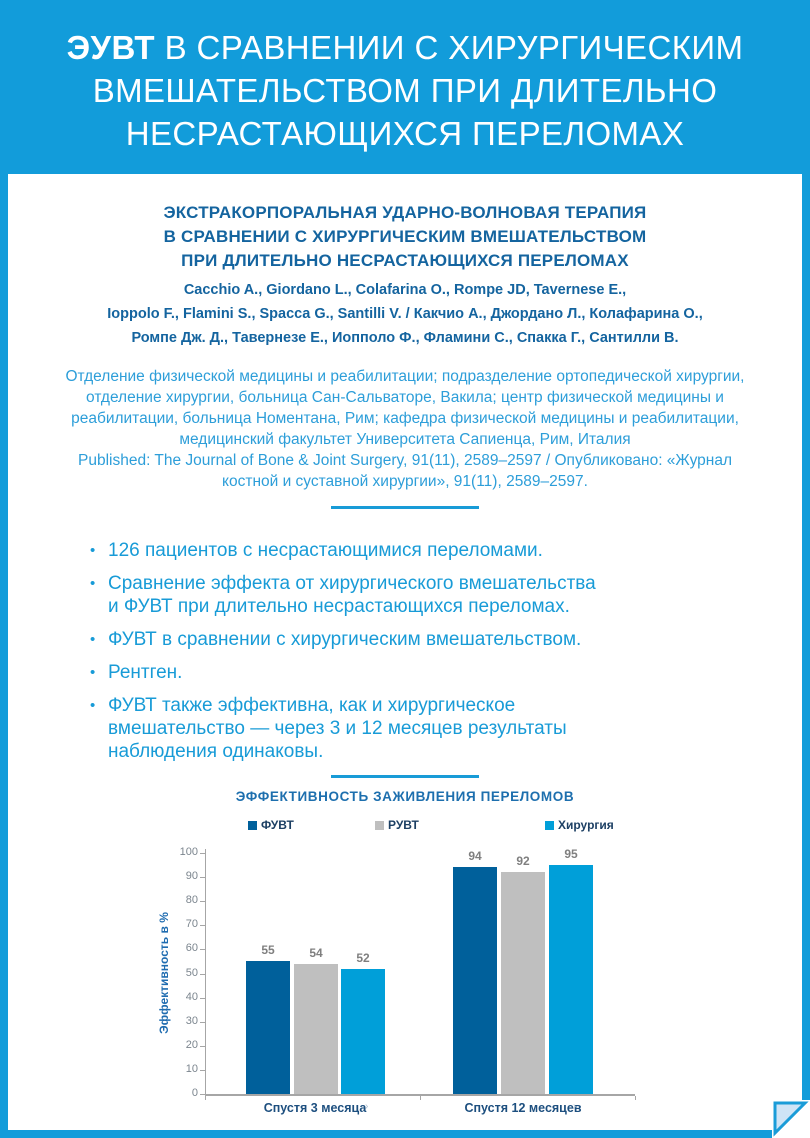 The image size is (810, 1138). What do you see at coordinates (268, 1027) in the screenshot?
I see `bar-ФУВТ-1` at bounding box center [268, 1027].